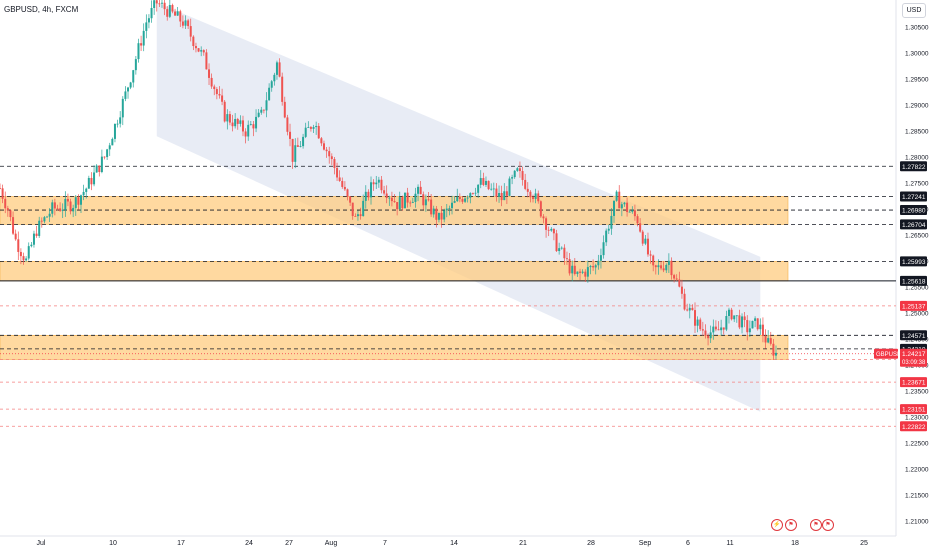 The width and height of the screenshot is (932, 550). Describe the element at coordinates (394, 347) in the screenshot. I see `support-resistance-zone` at that location.